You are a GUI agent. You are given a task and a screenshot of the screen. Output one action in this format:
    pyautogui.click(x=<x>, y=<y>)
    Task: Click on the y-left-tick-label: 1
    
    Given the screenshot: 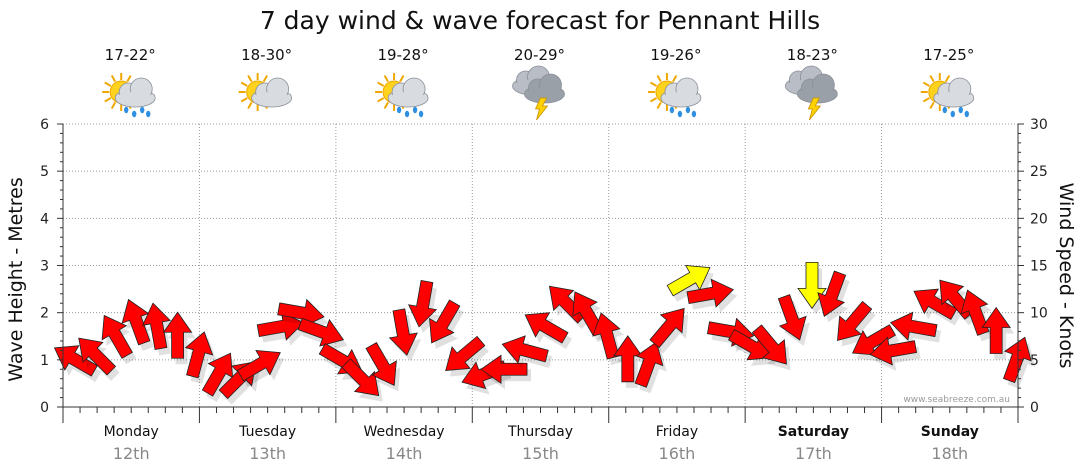 What is the action you would take?
    pyautogui.click(x=44, y=361)
    